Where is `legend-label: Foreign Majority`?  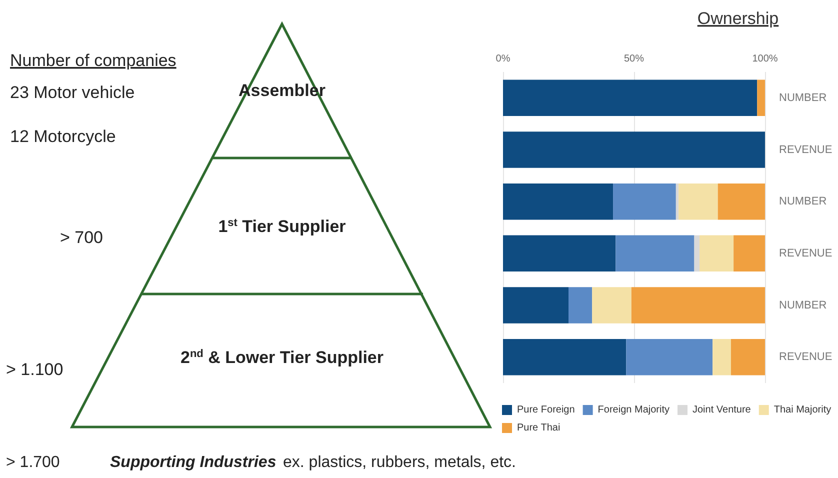
legend-label: Foreign Majority is located at coordinates (634, 410).